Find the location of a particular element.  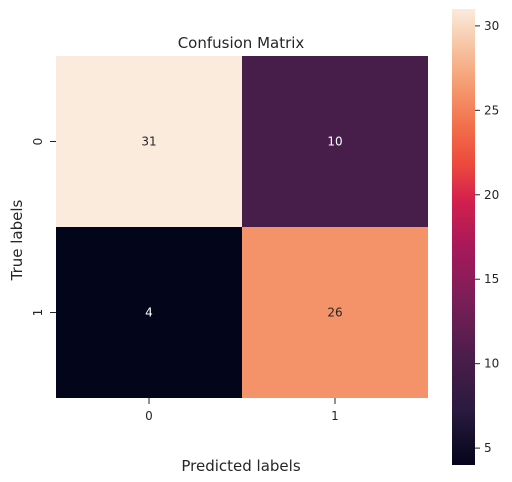

cell-value-label-1-1: 26 is located at coordinates (334, 313).